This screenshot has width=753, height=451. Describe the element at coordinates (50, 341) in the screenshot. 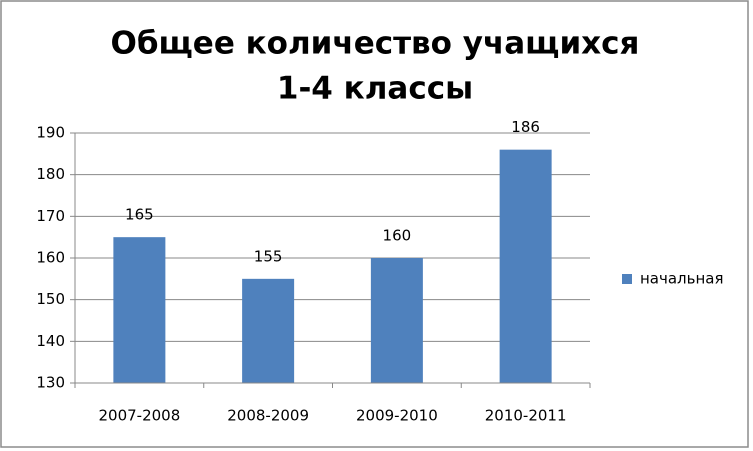

I see `y-tick-label: 140` at that location.